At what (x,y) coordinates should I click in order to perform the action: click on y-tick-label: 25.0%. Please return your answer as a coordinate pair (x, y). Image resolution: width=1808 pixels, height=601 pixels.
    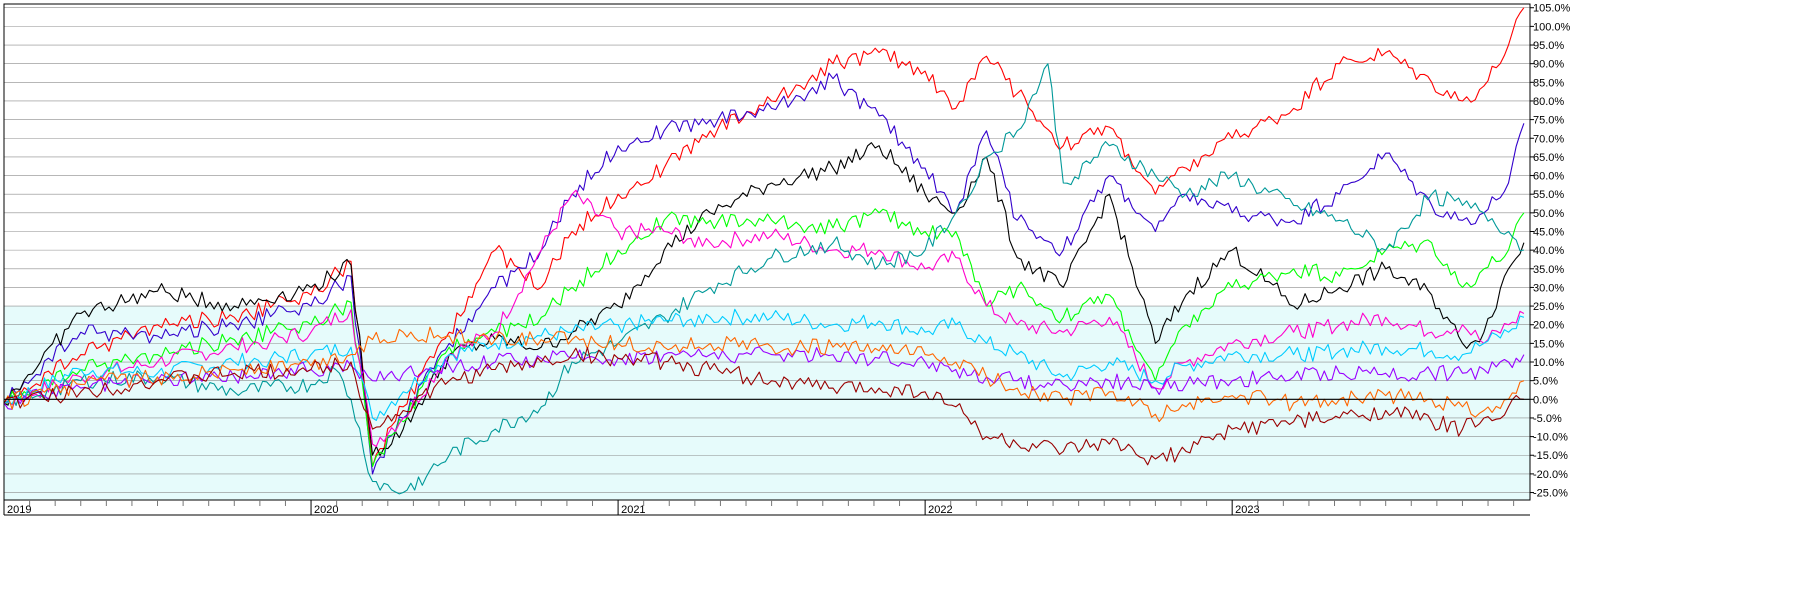
    Looking at the image, I should click on (1548, 307).